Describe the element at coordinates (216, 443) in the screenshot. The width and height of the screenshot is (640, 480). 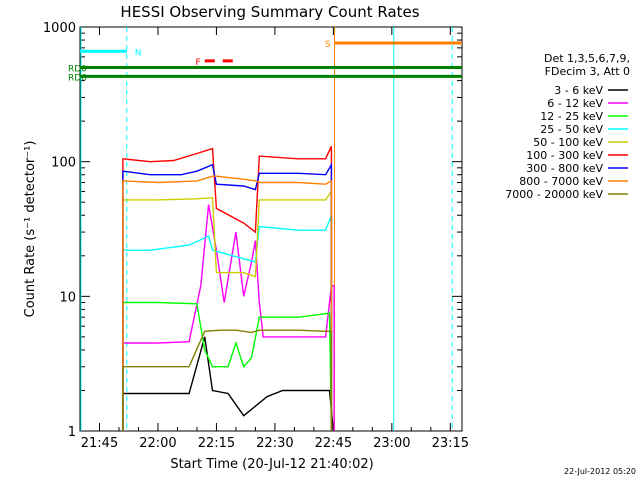
I see `x-tick-label: 22:15` at that location.